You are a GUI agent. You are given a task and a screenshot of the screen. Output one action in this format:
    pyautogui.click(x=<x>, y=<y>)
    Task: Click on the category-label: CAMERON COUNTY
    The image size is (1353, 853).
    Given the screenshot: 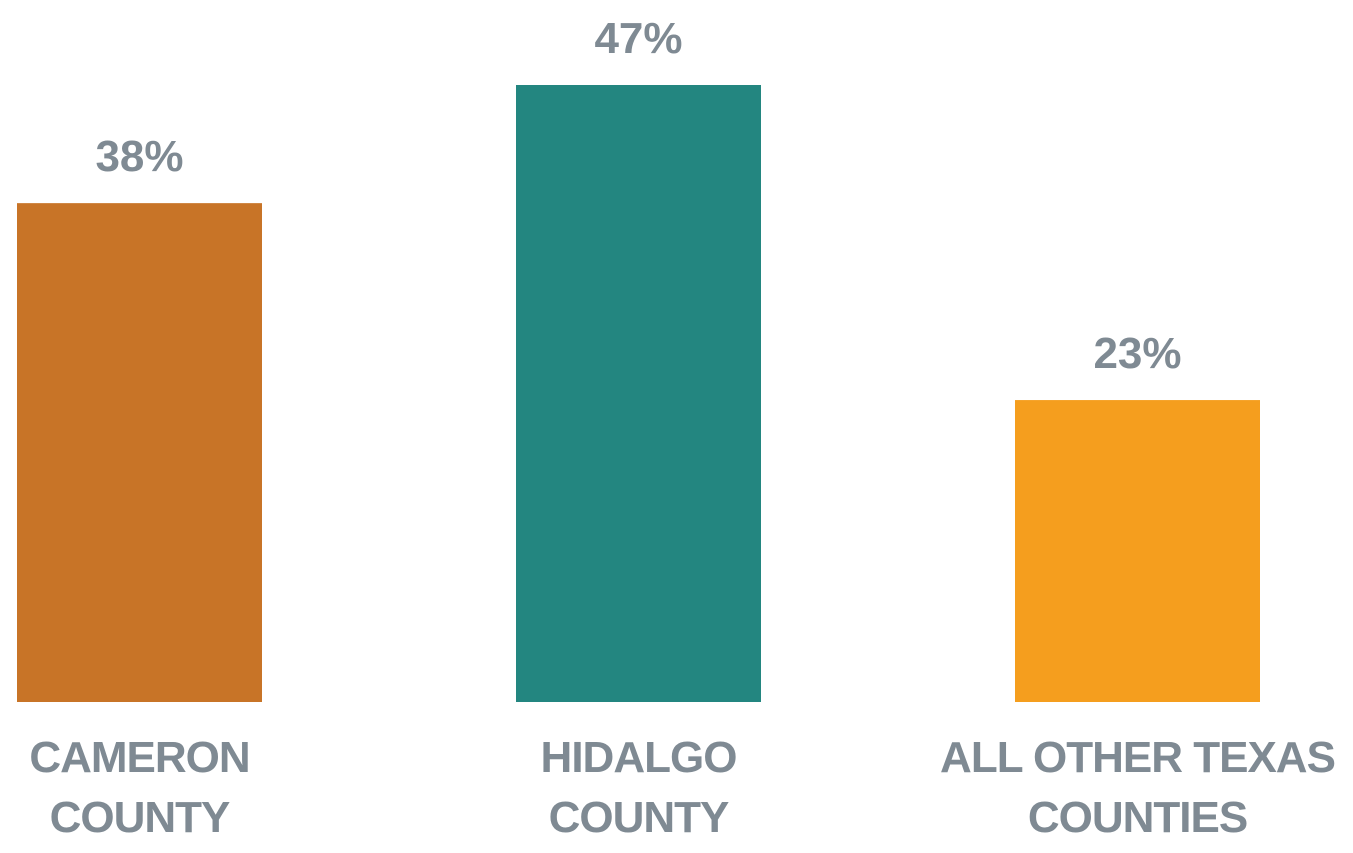 What is the action you would take?
    pyautogui.click(x=139, y=787)
    